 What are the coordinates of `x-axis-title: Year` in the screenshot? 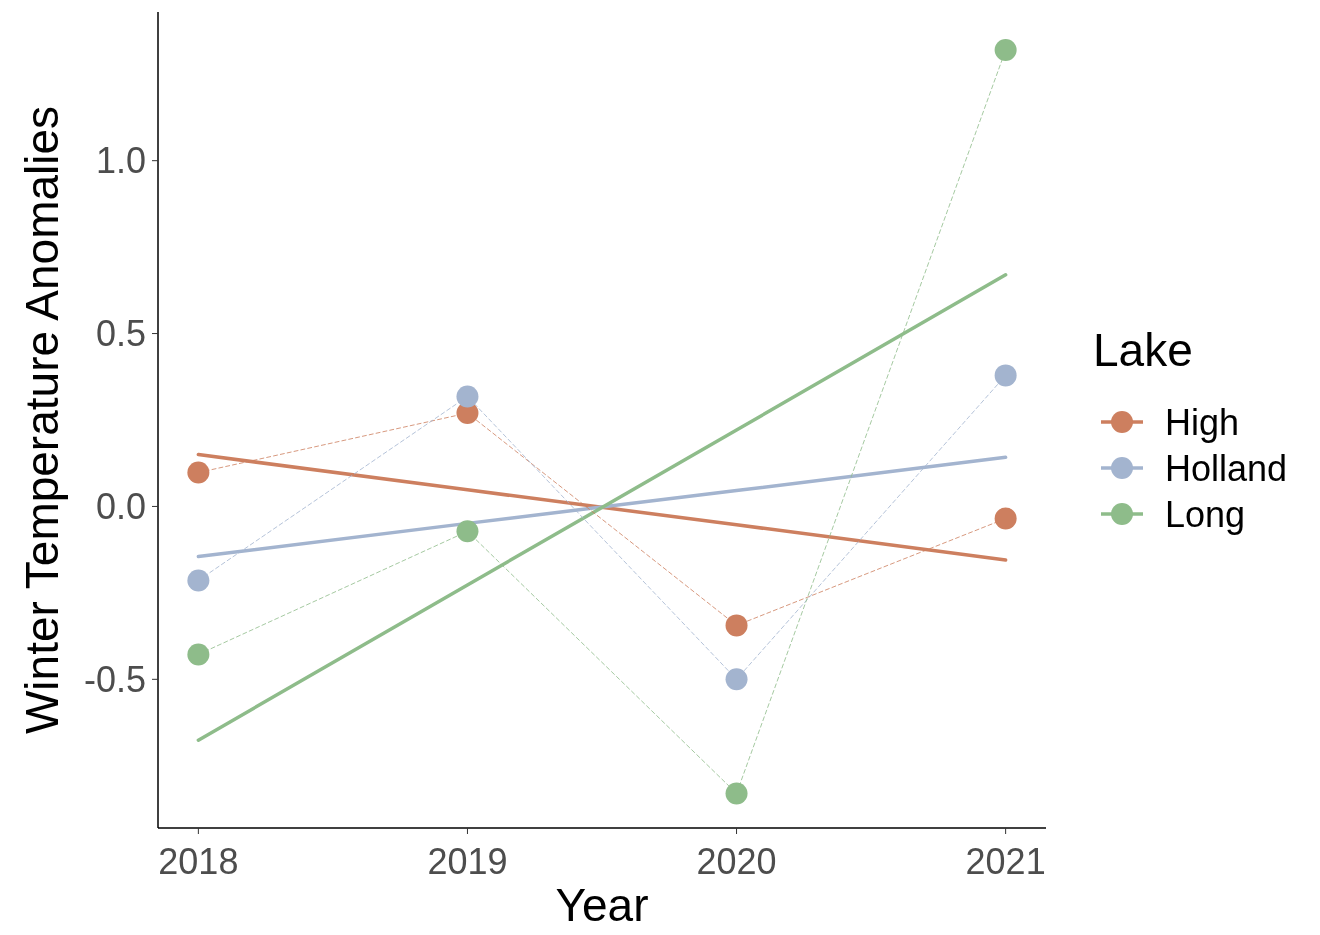 It's located at (602, 905).